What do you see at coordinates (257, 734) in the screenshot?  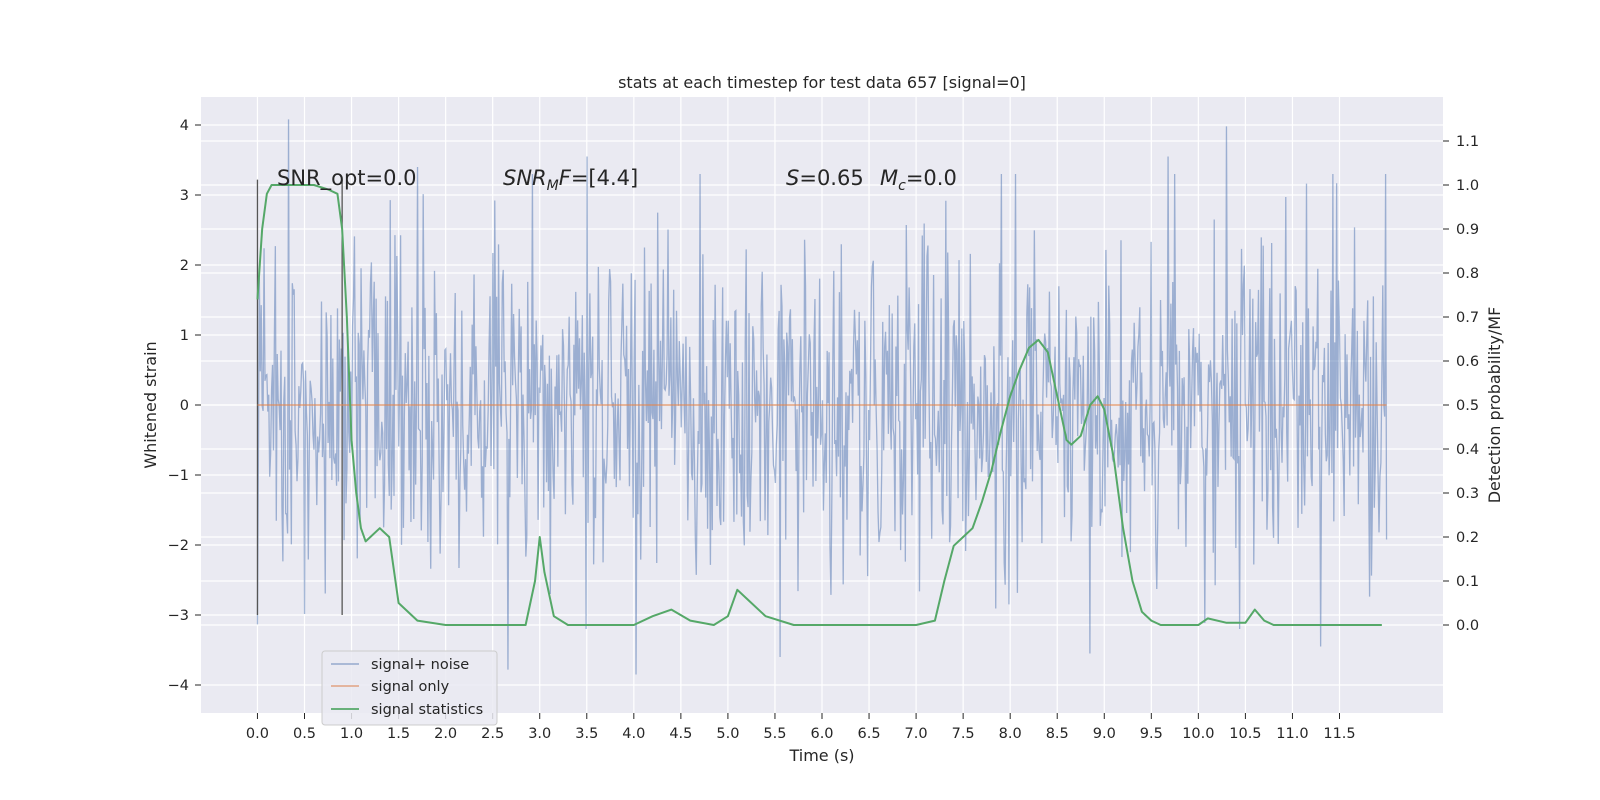 I see `x-tick-label: 0.0` at bounding box center [257, 734].